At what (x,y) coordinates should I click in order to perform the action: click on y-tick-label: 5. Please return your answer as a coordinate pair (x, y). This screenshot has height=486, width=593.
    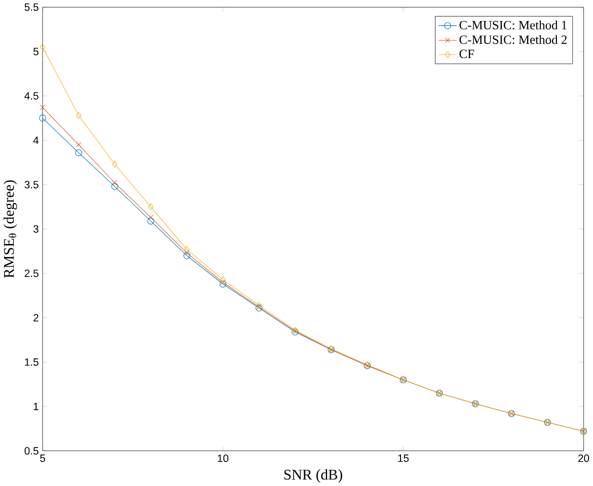
    Looking at the image, I should click on (35, 52).